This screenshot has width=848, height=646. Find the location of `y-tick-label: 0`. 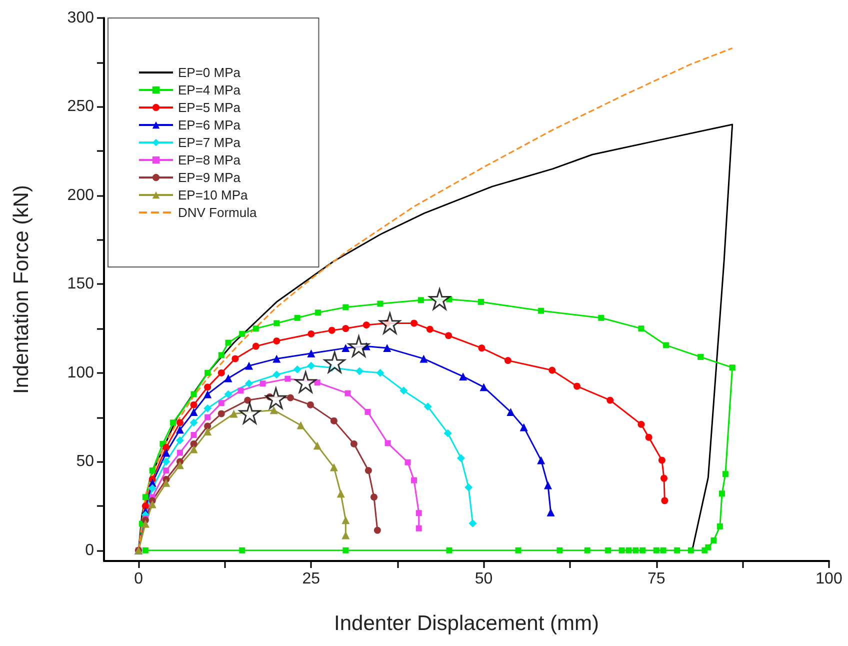

y-tick-label: 0 is located at coordinates (89, 550).